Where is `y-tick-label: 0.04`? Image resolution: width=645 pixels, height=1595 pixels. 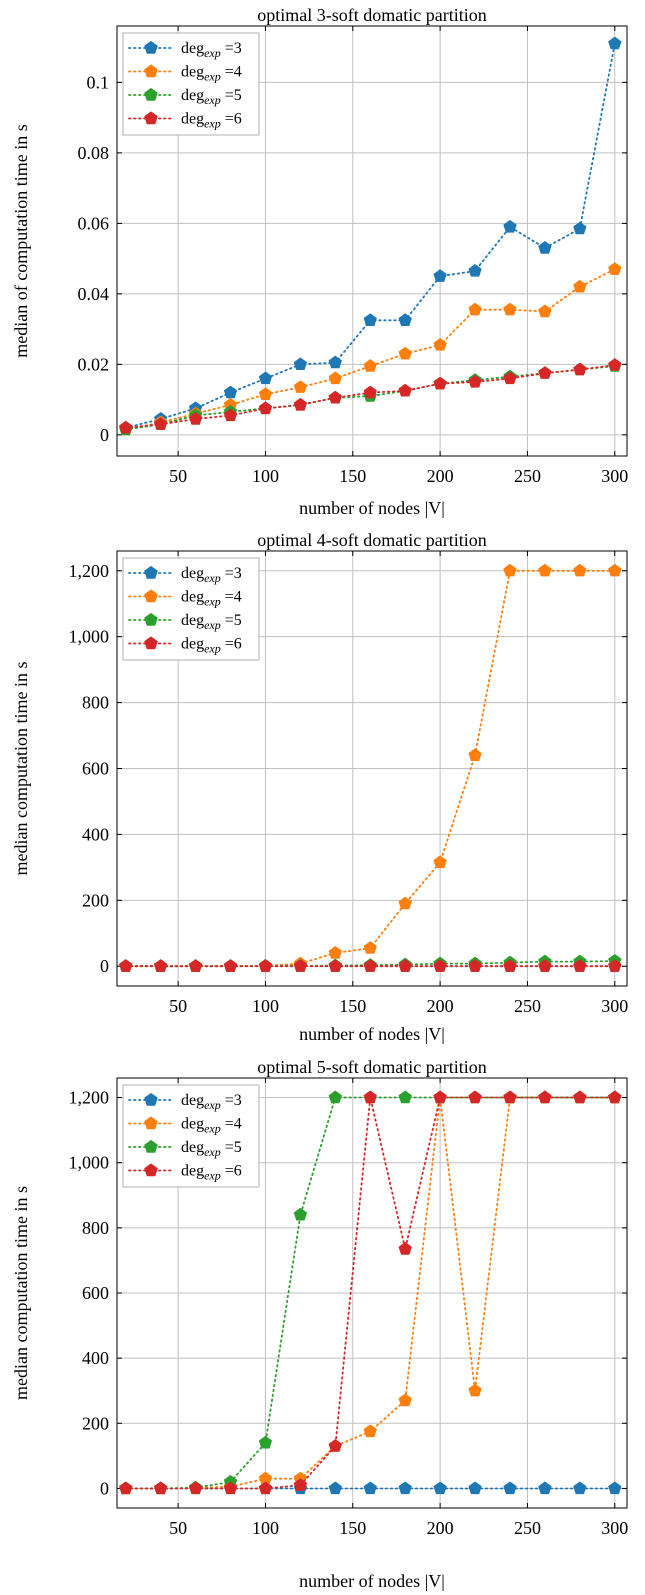 y-tick-label: 0.04 is located at coordinates (94, 294).